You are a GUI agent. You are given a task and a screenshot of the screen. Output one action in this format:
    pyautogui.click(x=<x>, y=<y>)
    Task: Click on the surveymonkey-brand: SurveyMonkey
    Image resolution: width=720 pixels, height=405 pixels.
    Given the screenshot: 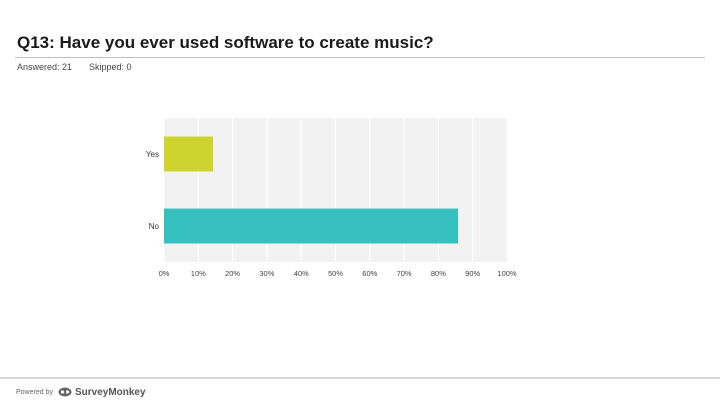 What is the action you would take?
    pyautogui.click(x=110, y=392)
    